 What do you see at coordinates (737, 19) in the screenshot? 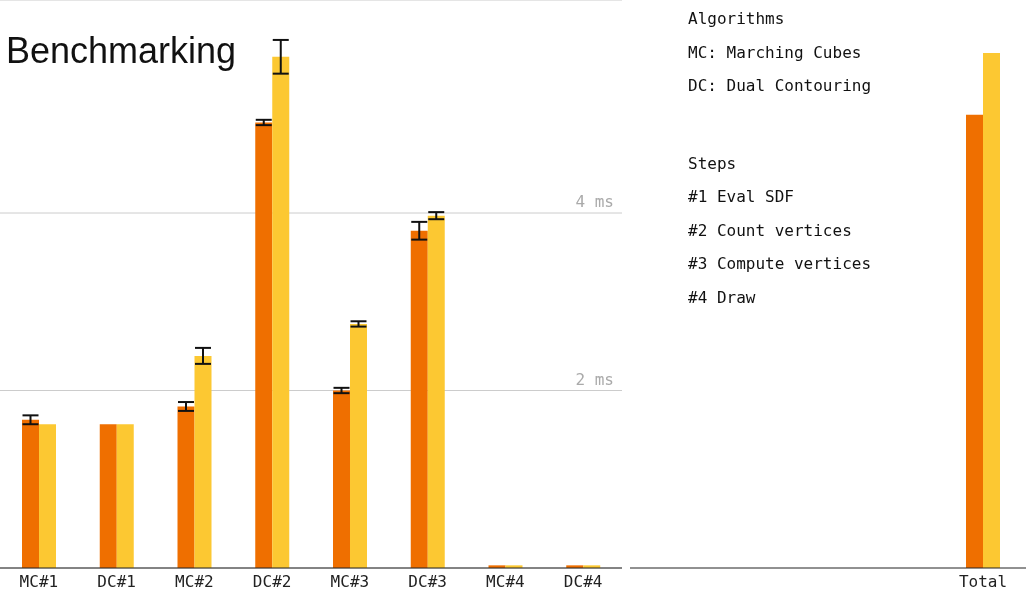
I see `text: Algorithms` at bounding box center [737, 19].